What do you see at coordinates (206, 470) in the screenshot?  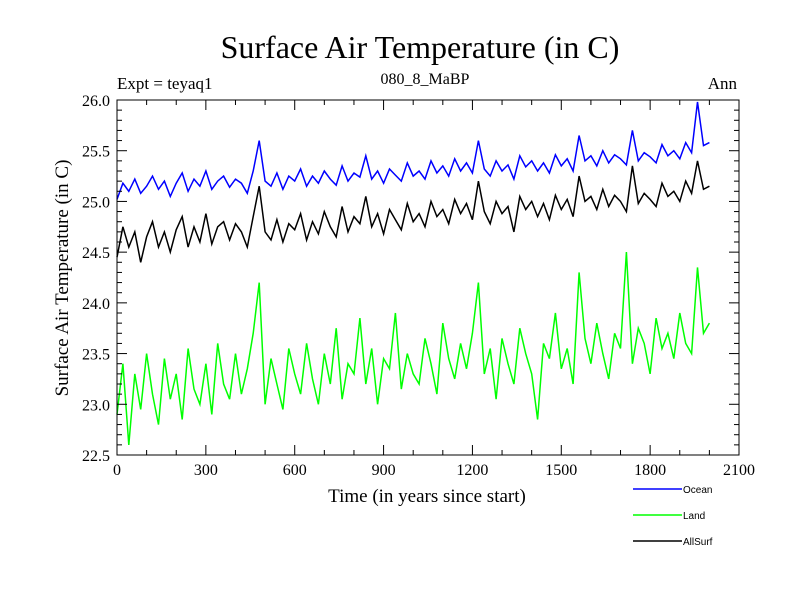 I see `x-tick-label: 300` at bounding box center [206, 470].